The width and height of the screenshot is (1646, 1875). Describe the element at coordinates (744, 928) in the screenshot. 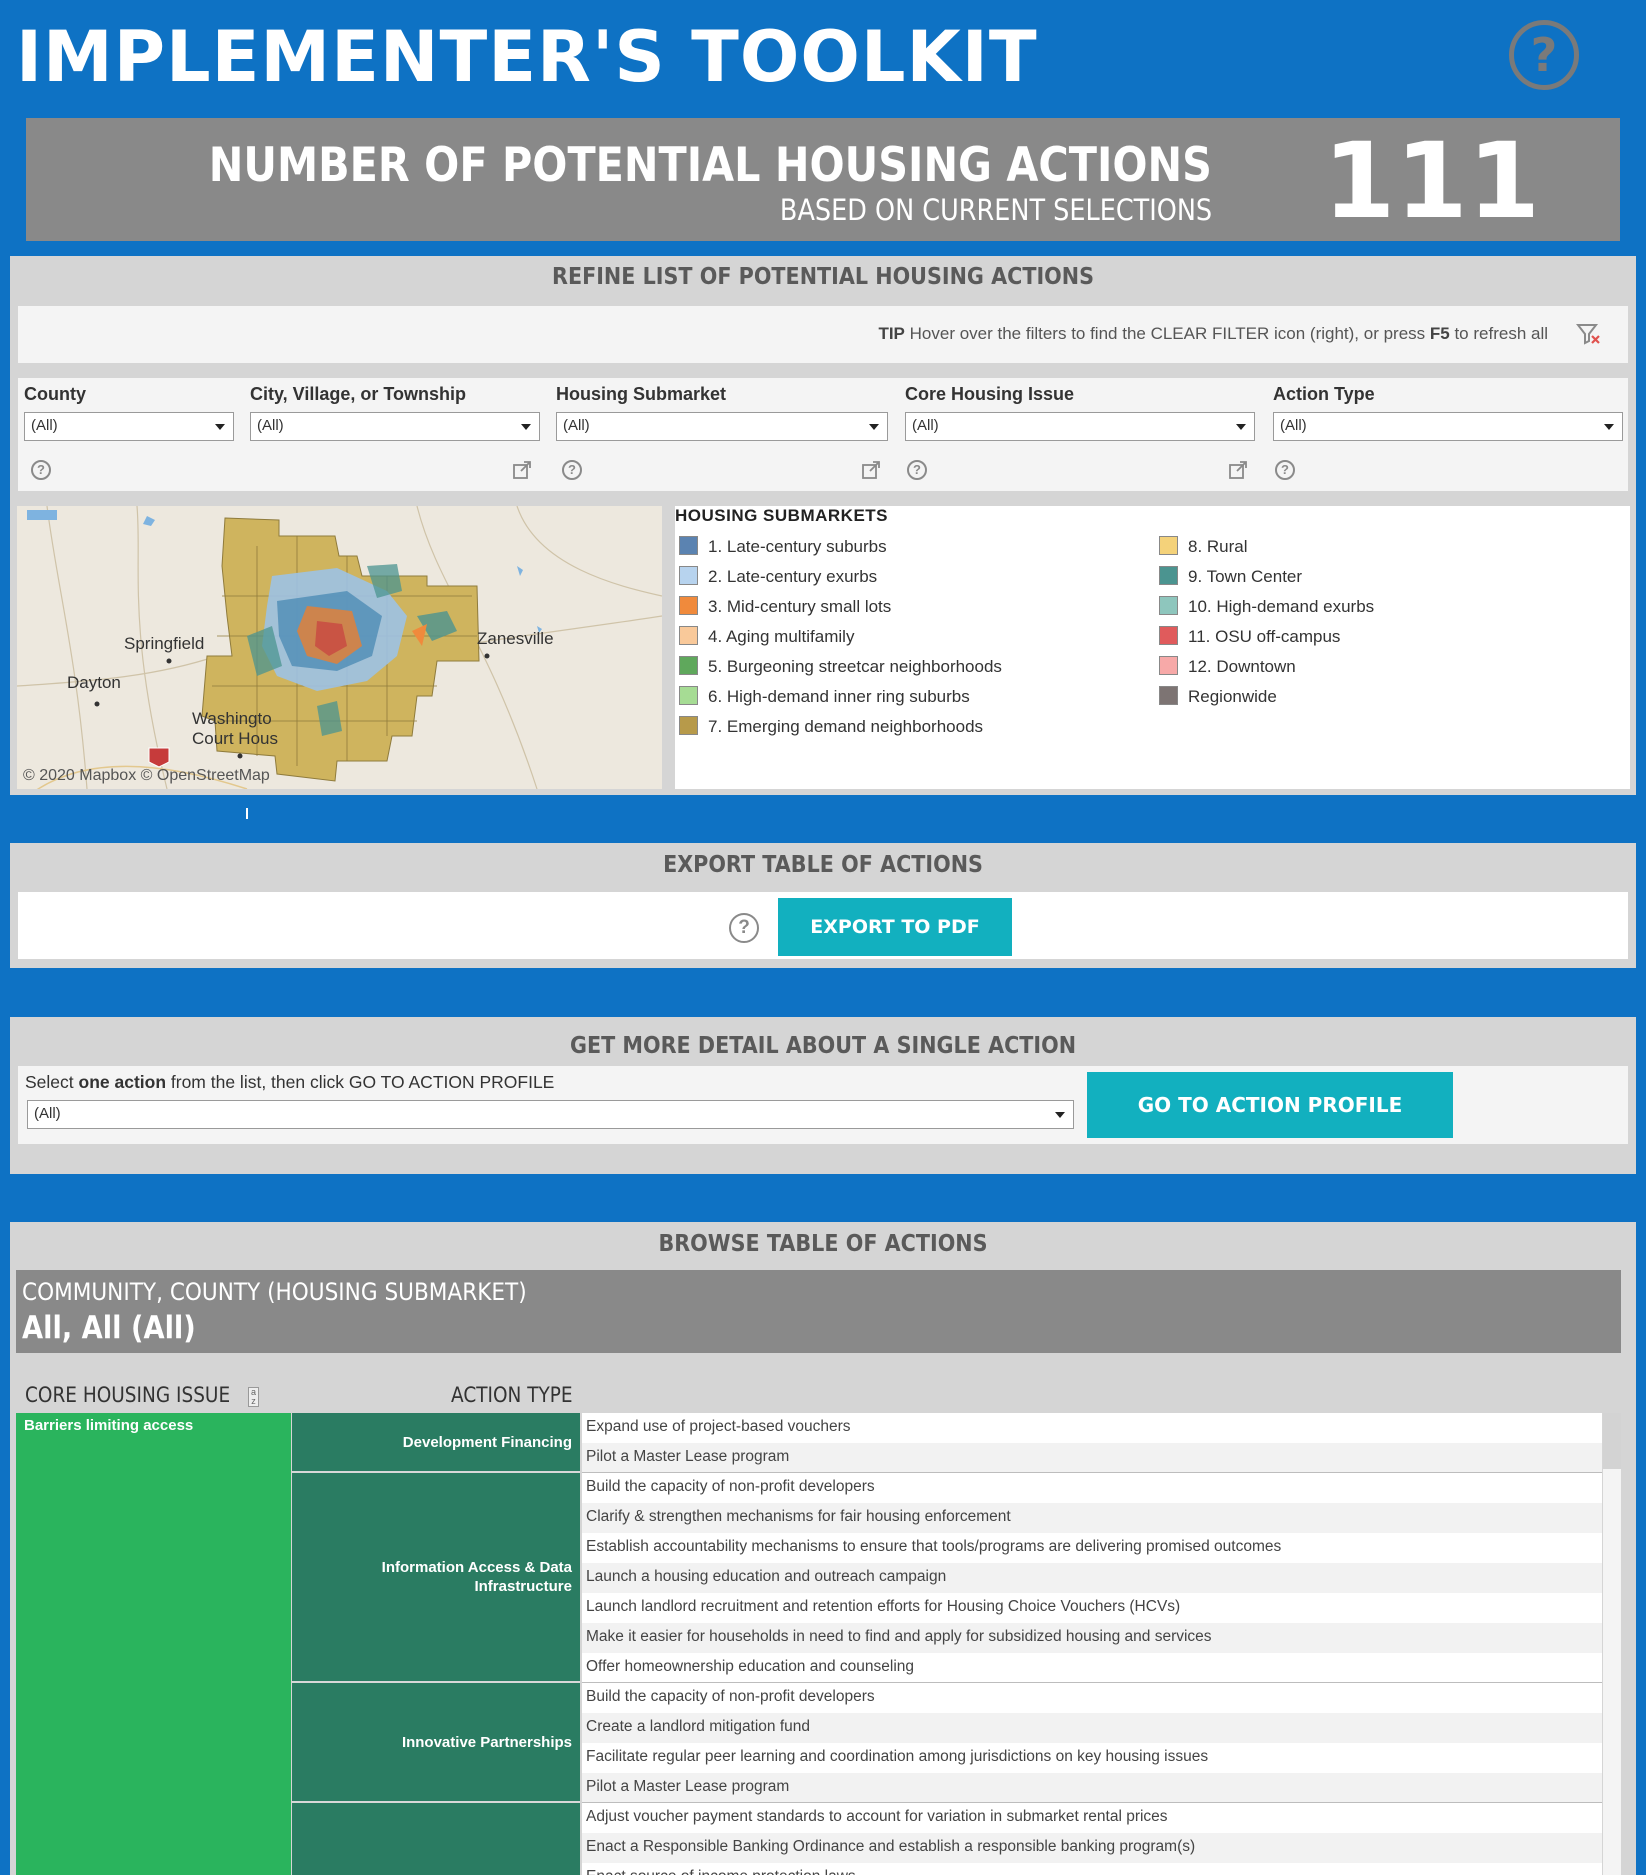

I see `export-help-icon: ?` at that location.